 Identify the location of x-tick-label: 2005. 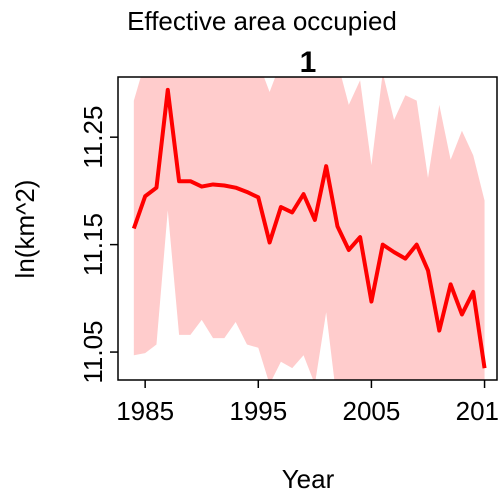
(371, 411).